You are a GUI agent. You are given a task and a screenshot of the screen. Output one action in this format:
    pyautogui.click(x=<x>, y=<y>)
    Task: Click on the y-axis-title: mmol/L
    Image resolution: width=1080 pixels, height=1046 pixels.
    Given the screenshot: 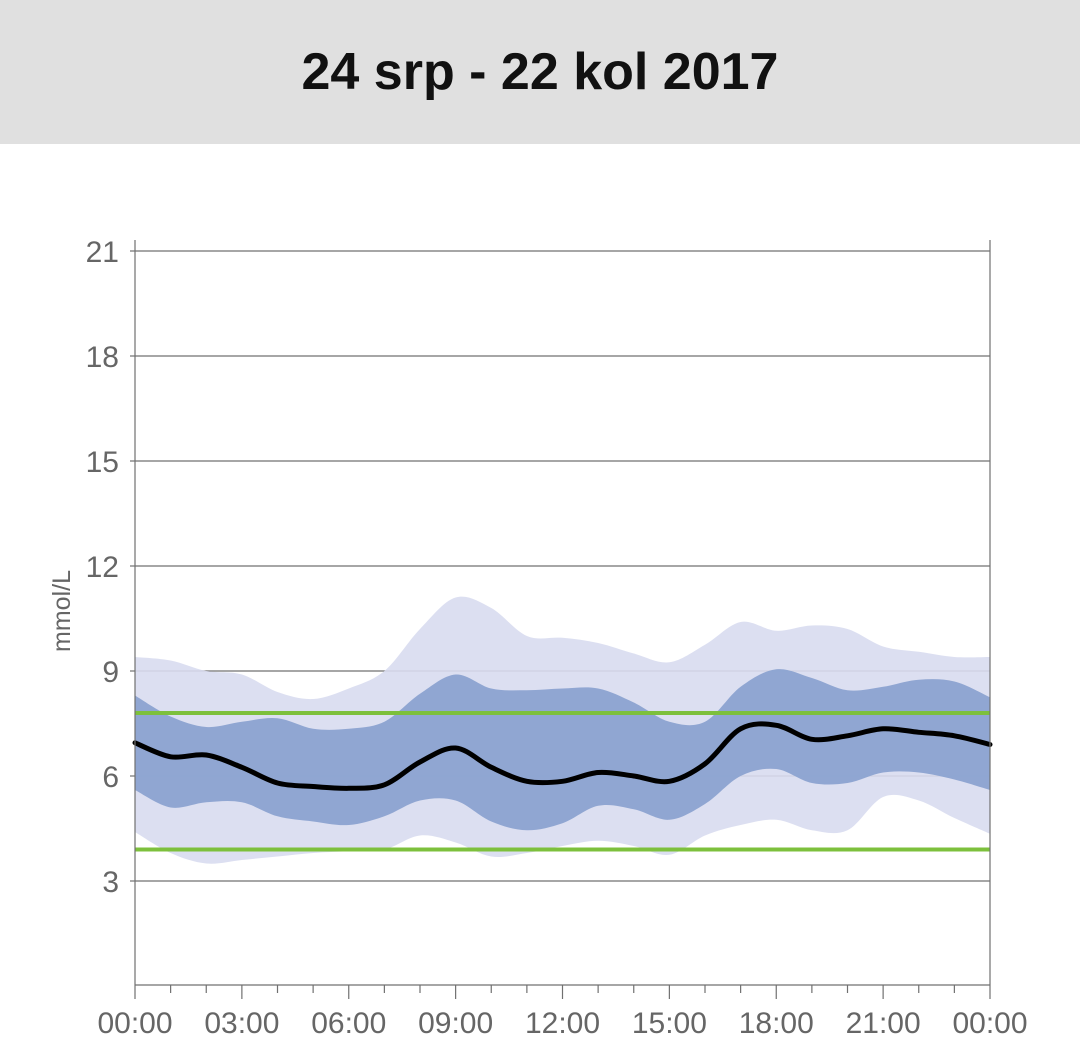 What is the action you would take?
    pyautogui.click(x=62, y=611)
    